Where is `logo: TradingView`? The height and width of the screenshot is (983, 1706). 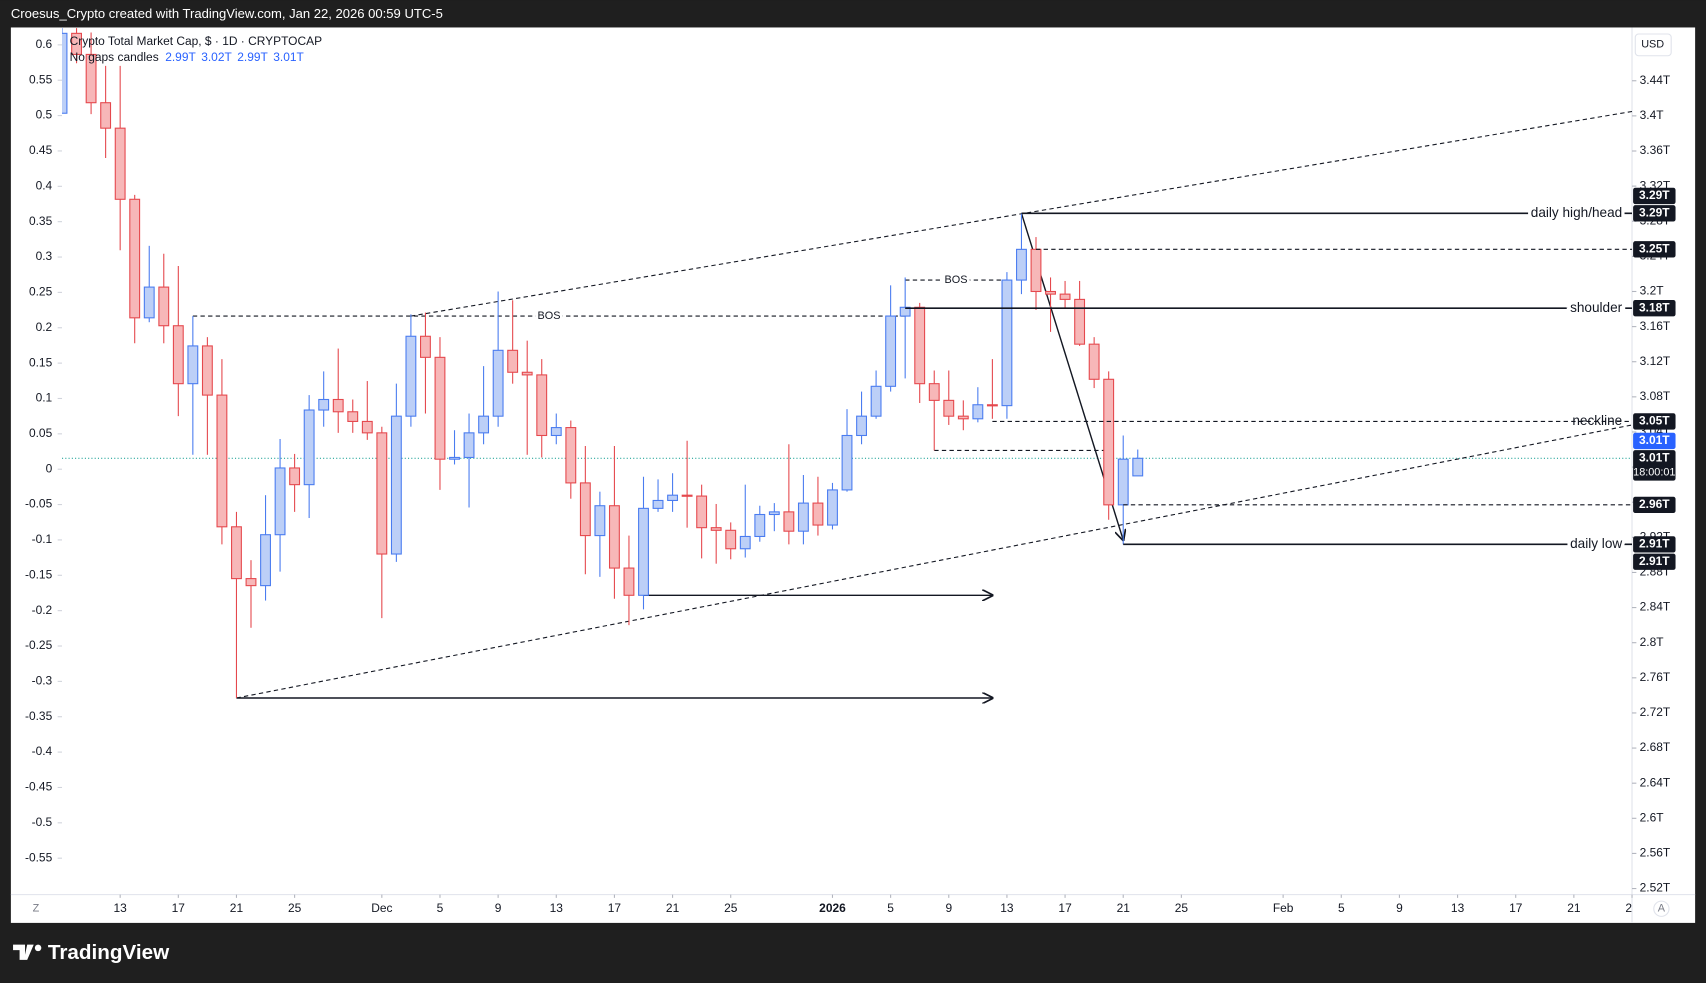 logo: TradingView is located at coordinates (91, 952).